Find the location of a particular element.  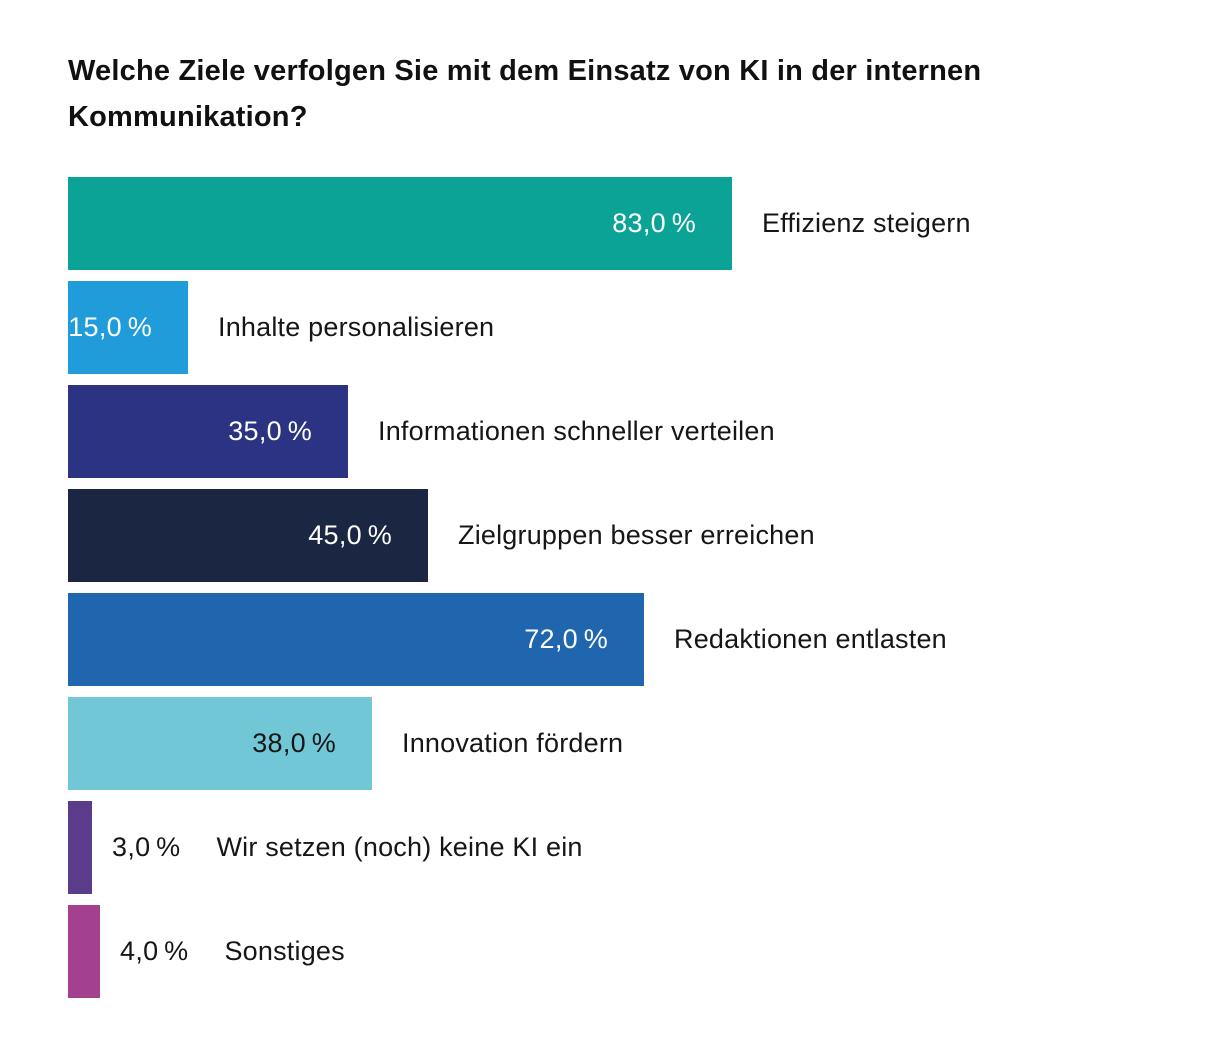

bar-category-label: Informationen schneller verteilen is located at coordinates (576, 431).